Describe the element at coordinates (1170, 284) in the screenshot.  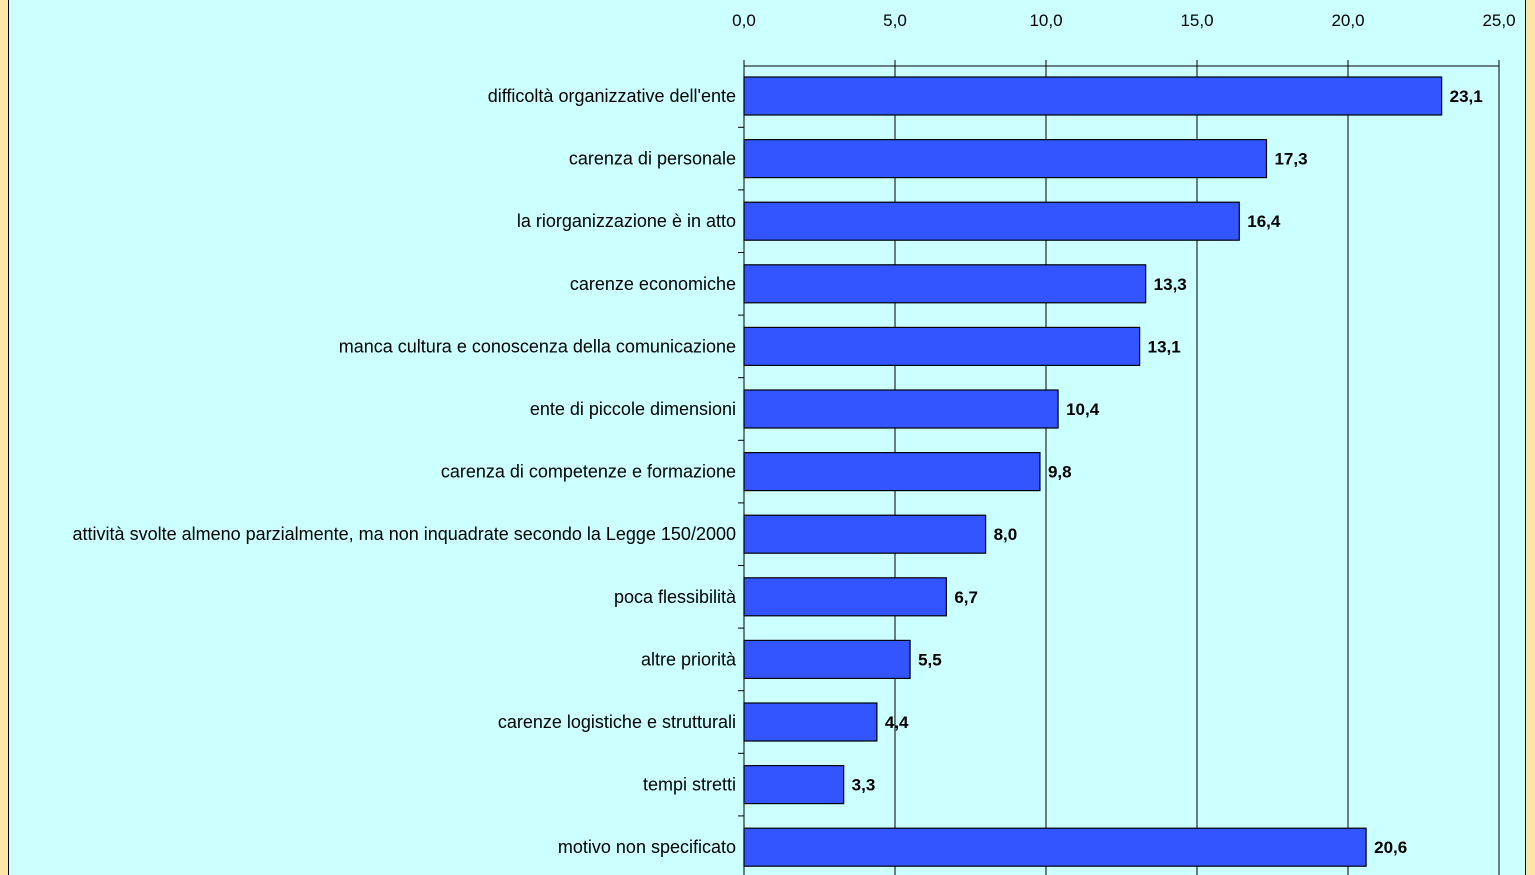
I see `value-label: 13,3` at that location.